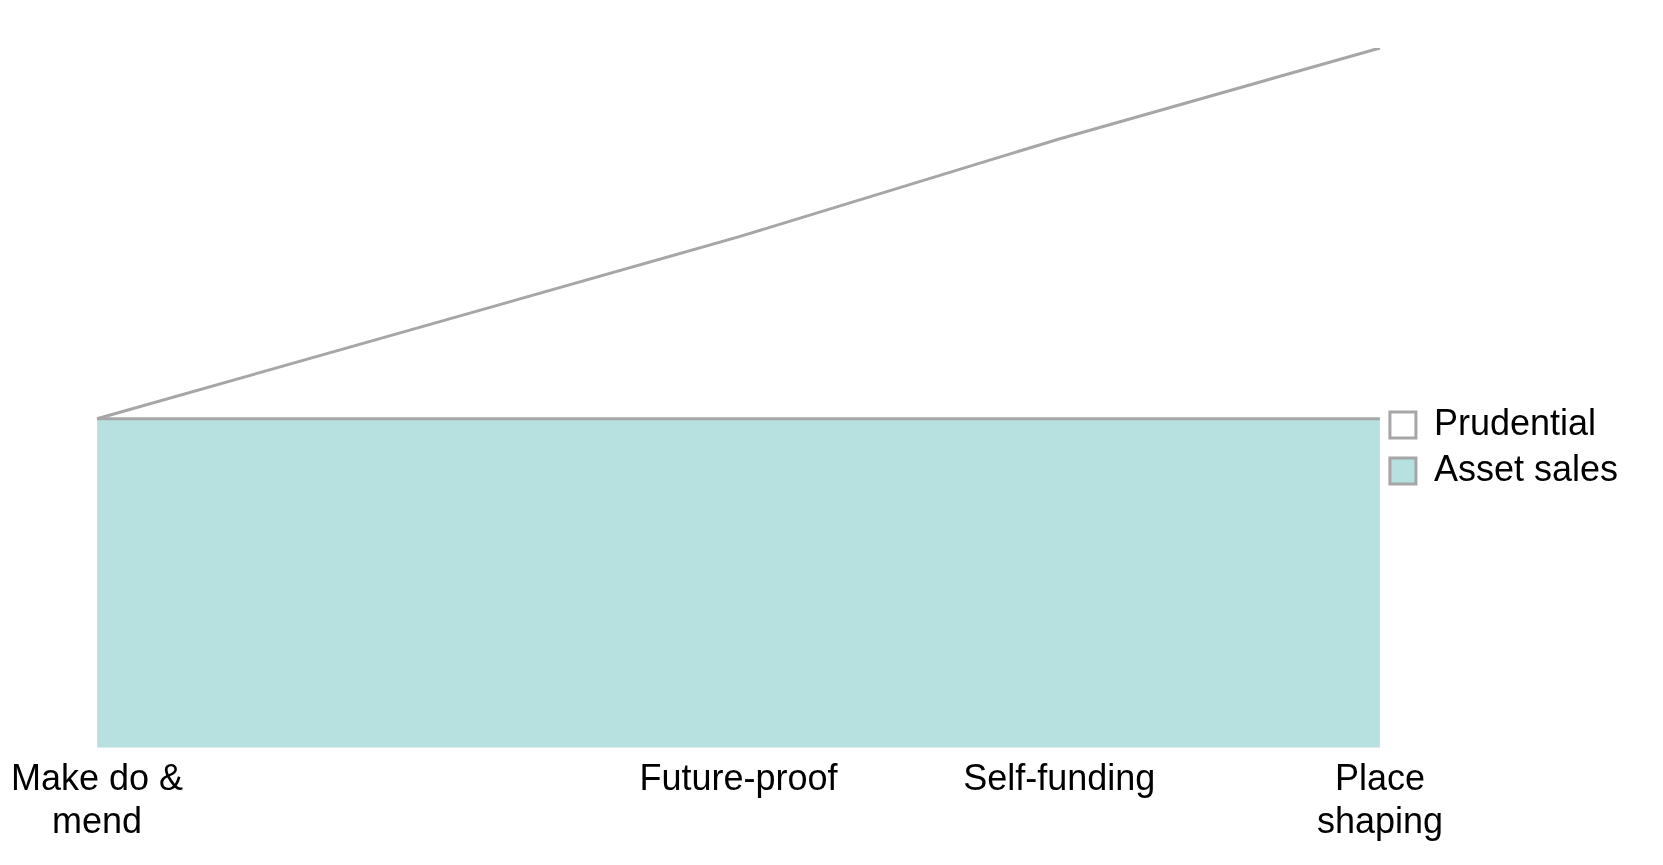 The width and height of the screenshot is (1663, 865). Describe the element at coordinates (97, 799) in the screenshot. I see `x-tick-label: Make do & mend` at that location.